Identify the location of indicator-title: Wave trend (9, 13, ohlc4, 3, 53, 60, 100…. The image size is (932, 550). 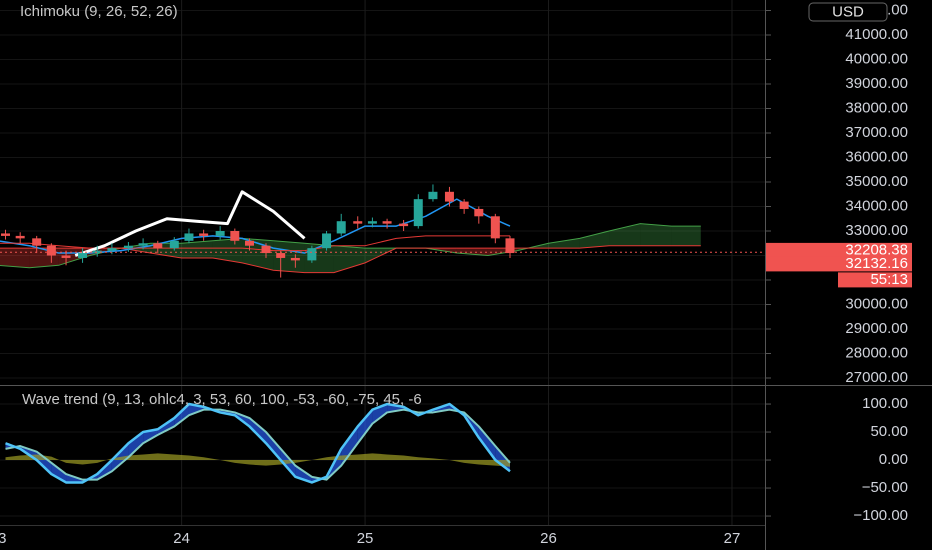
(222, 399).